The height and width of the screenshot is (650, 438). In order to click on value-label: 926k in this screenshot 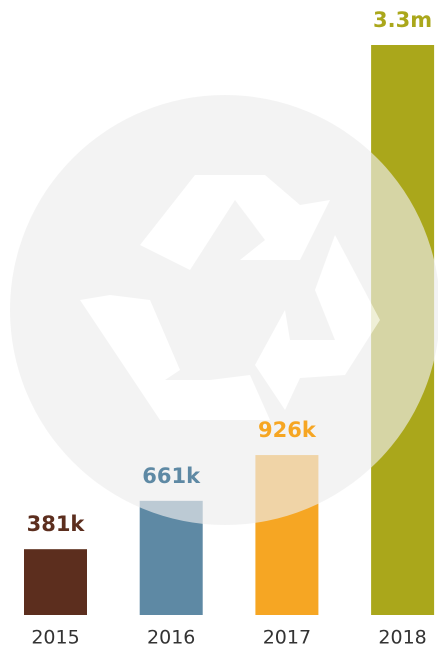, I will do `click(287, 430)`.